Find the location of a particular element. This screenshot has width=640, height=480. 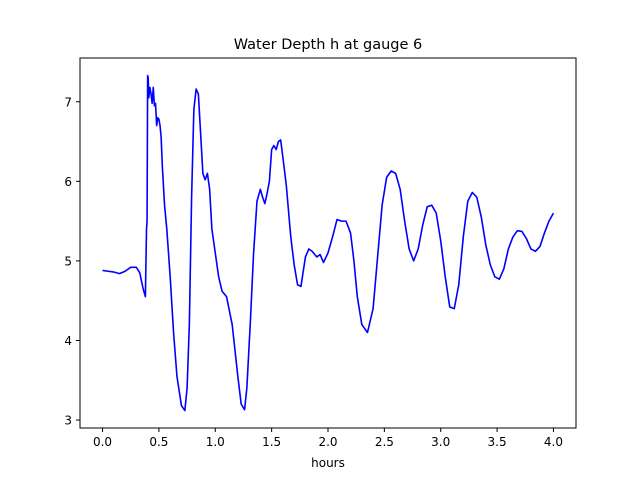

x-tick-label: 4.0 is located at coordinates (553, 442).